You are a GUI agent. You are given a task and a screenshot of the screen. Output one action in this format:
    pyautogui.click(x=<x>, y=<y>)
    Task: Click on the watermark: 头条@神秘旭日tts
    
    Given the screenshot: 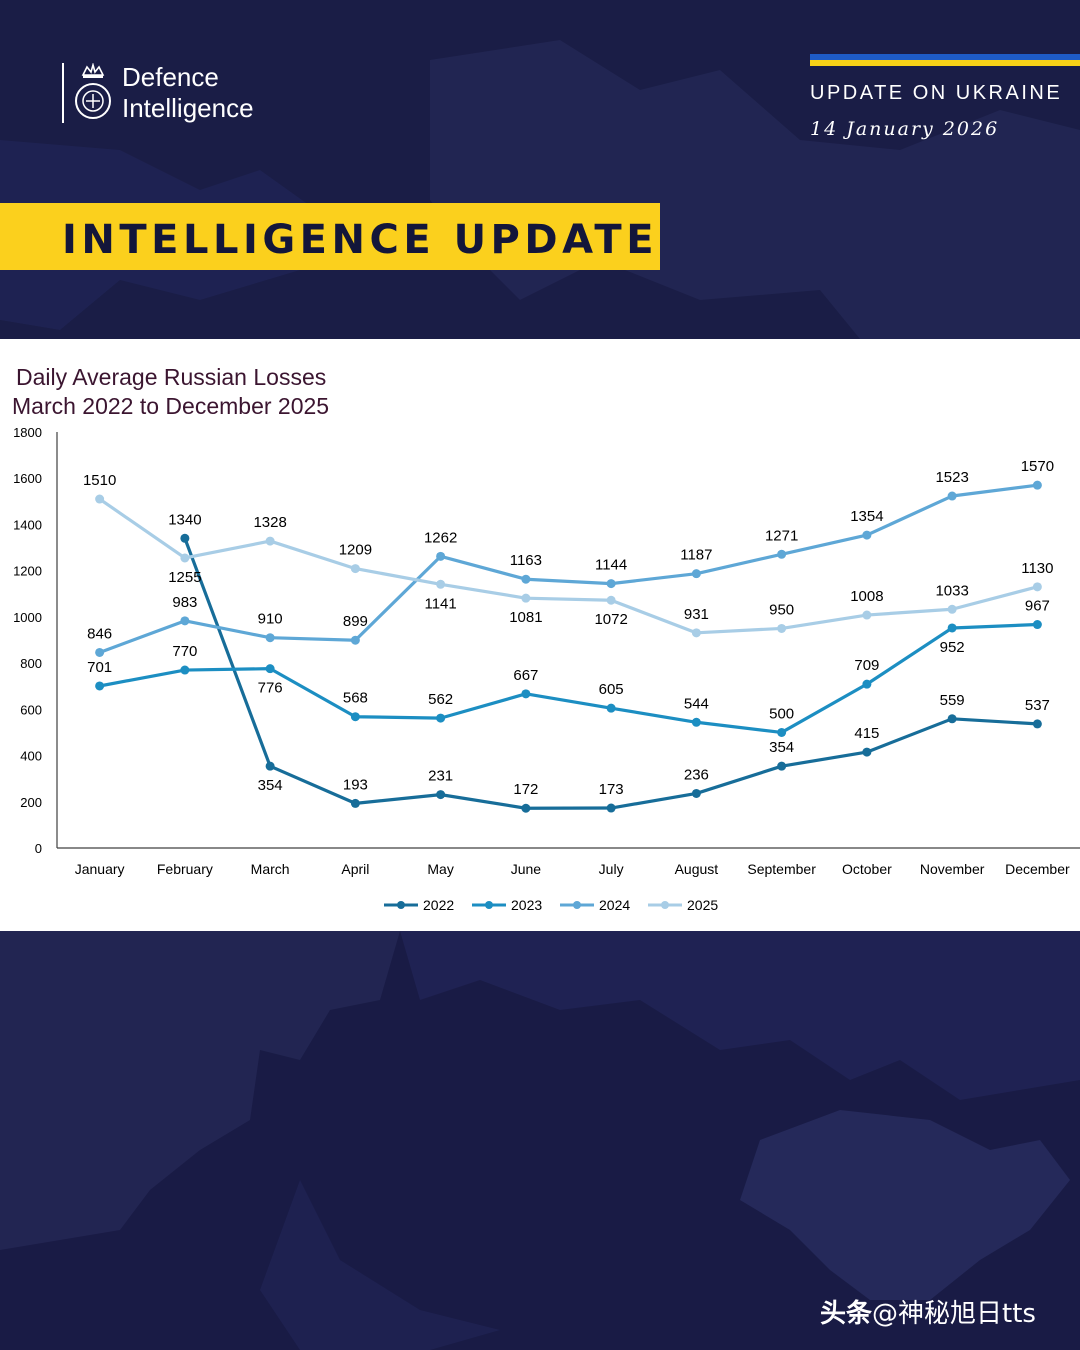 What is the action you would take?
    pyautogui.click(x=928, y=1311)
    